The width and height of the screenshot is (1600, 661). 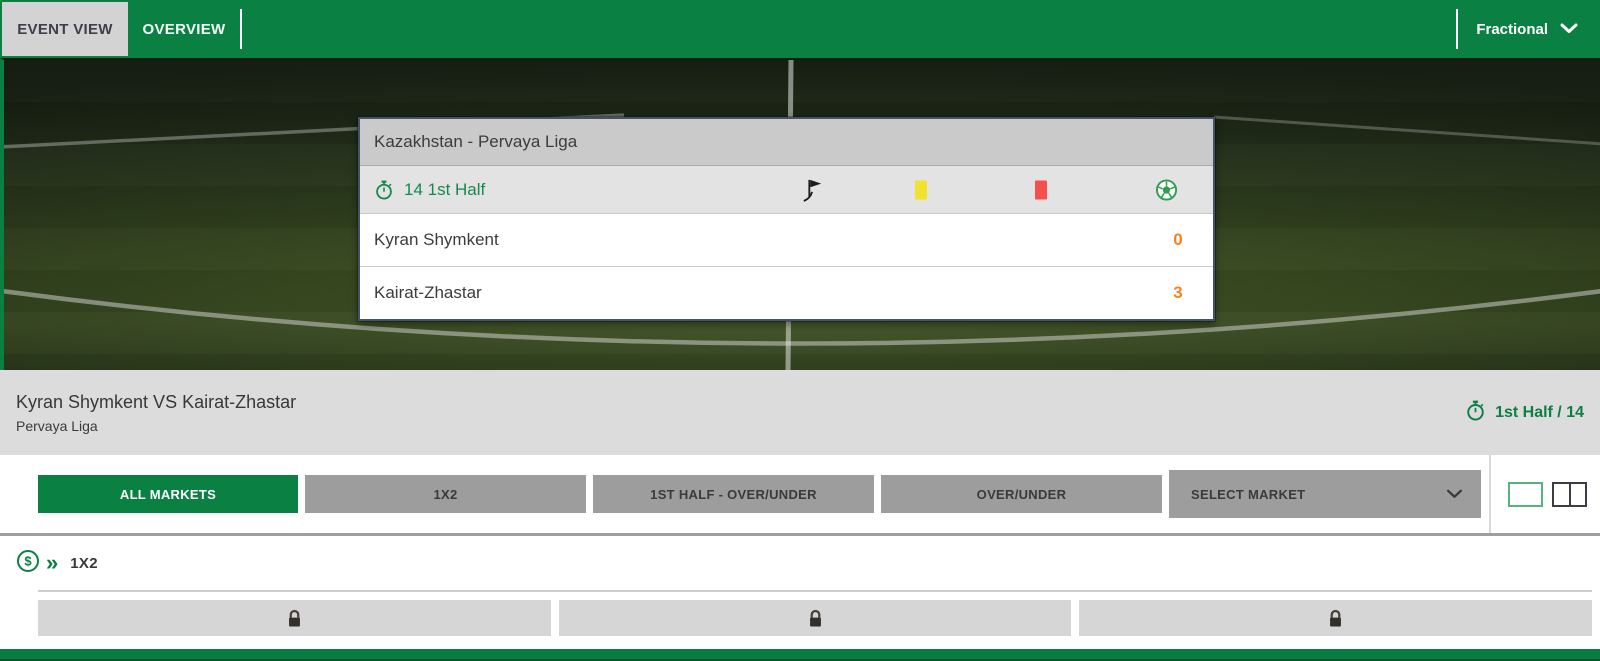 I want to click on header-spacer, so click(x=849, y=29).